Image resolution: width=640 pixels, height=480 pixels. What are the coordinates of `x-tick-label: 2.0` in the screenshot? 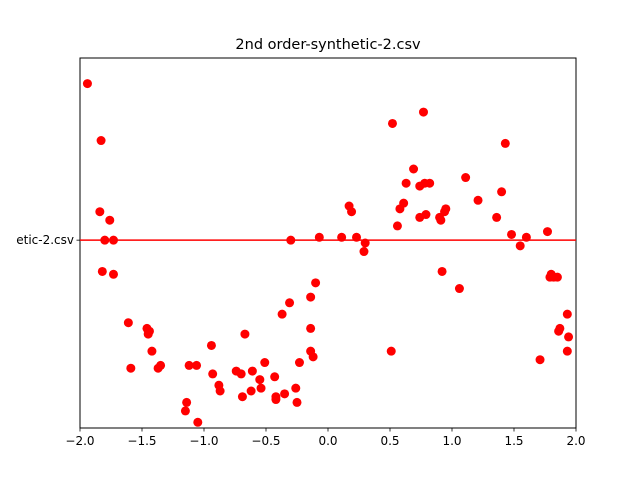 It's located at (575, 441).